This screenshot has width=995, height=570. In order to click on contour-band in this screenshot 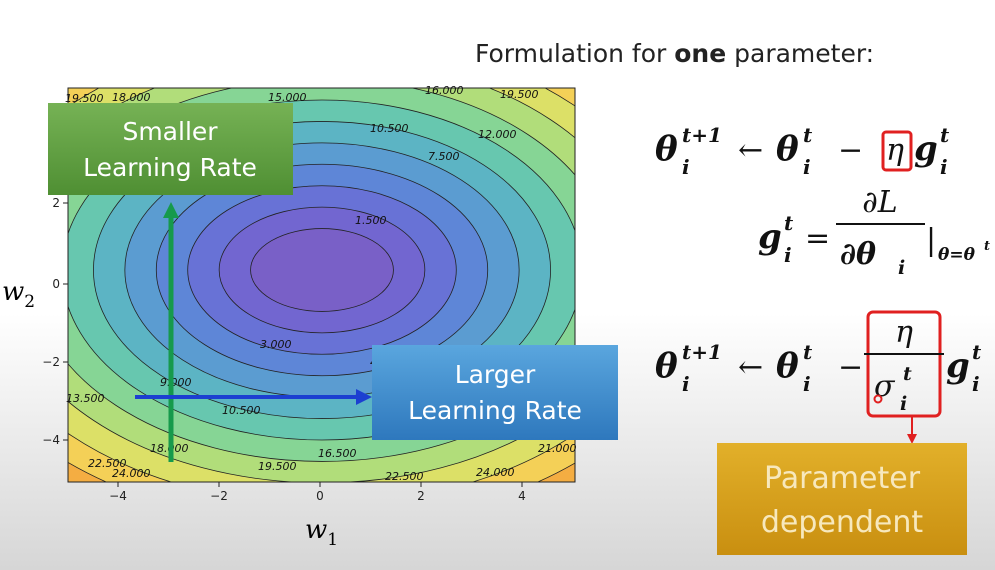, I will do `click(322, 270)`.